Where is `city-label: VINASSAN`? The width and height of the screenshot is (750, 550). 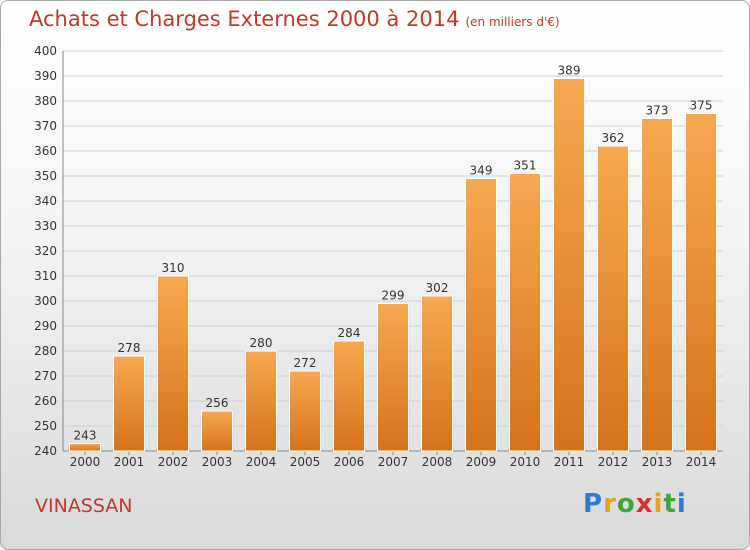 city-label: VINASSAN is located at coordinates (84, 506).